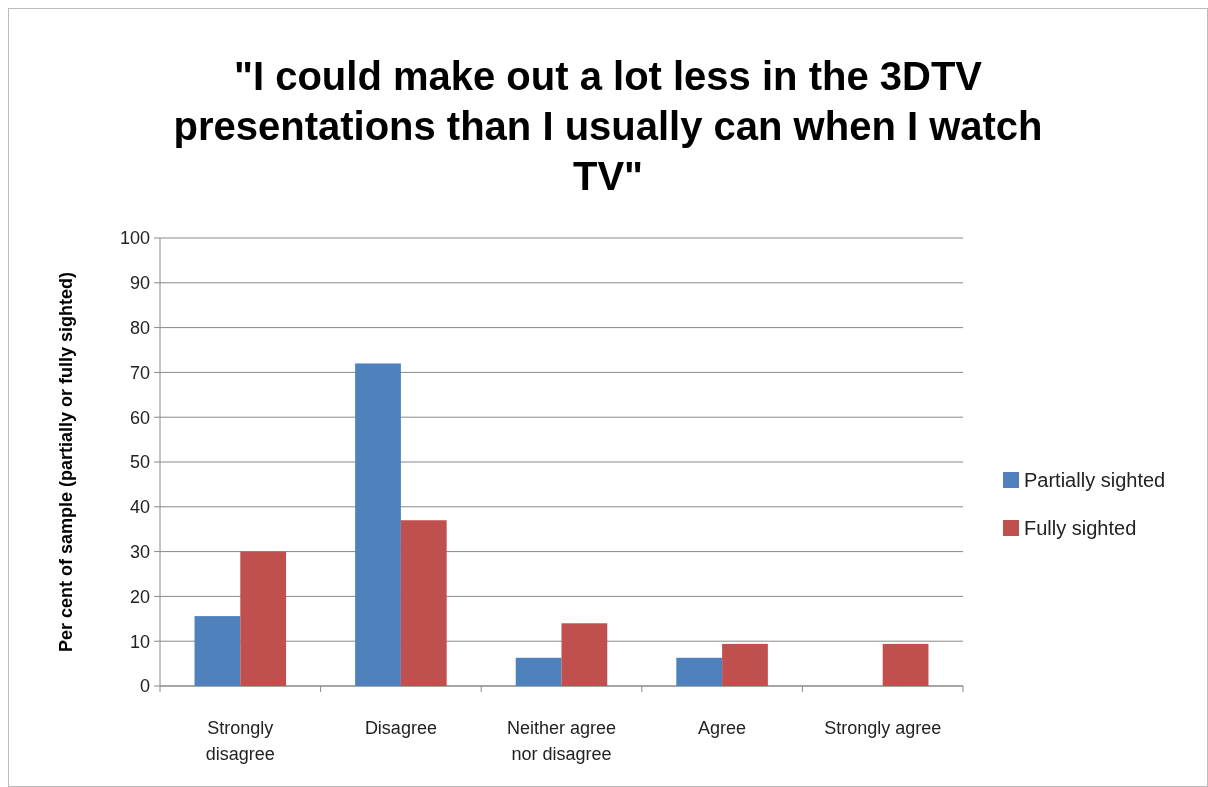 This screenshot has height=787, width=1208. I want to click on x-tick-label: Strongly agree, so click(883, 728).